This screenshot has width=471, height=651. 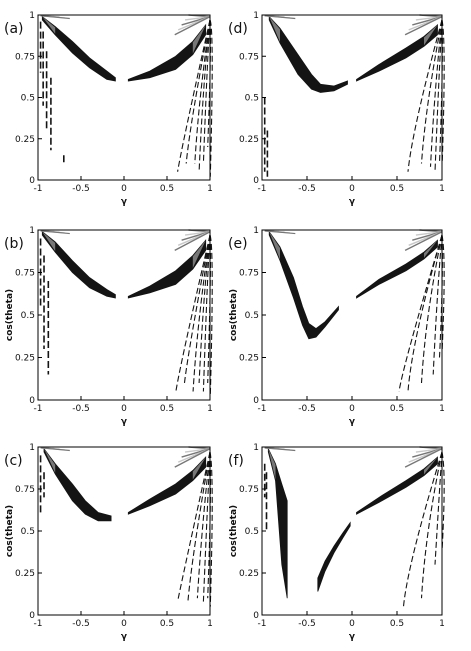 What do you see at coordinates (108, 109) in the screenshot?
I see `panel-1: -1 -0.5 0 0.5 1 0 0.25 0.5 0.75 1 γ (a)` at bounding box center [108, 109].